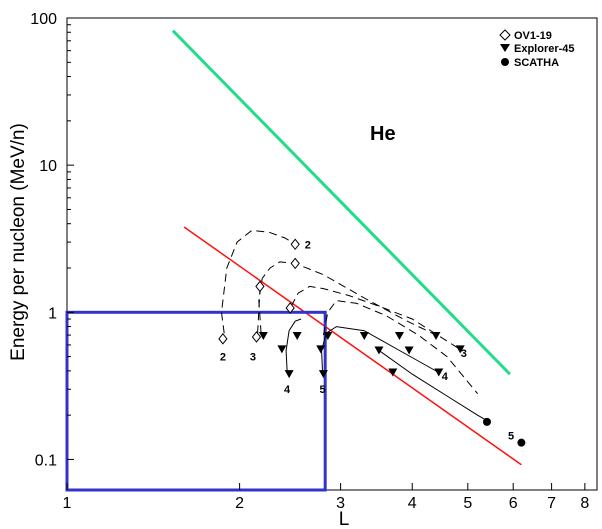 The height and width of the screenshot is (529, 602). I want to click on legend-circle-marker, so click(505, 62).